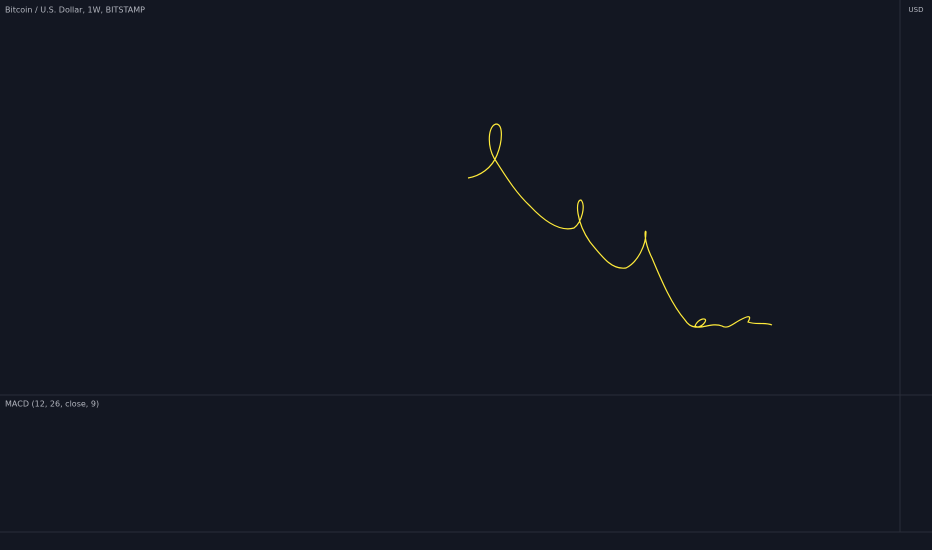 This screenshot has width=932, height=550. I want to click on currency: USD, so click(916, 10).